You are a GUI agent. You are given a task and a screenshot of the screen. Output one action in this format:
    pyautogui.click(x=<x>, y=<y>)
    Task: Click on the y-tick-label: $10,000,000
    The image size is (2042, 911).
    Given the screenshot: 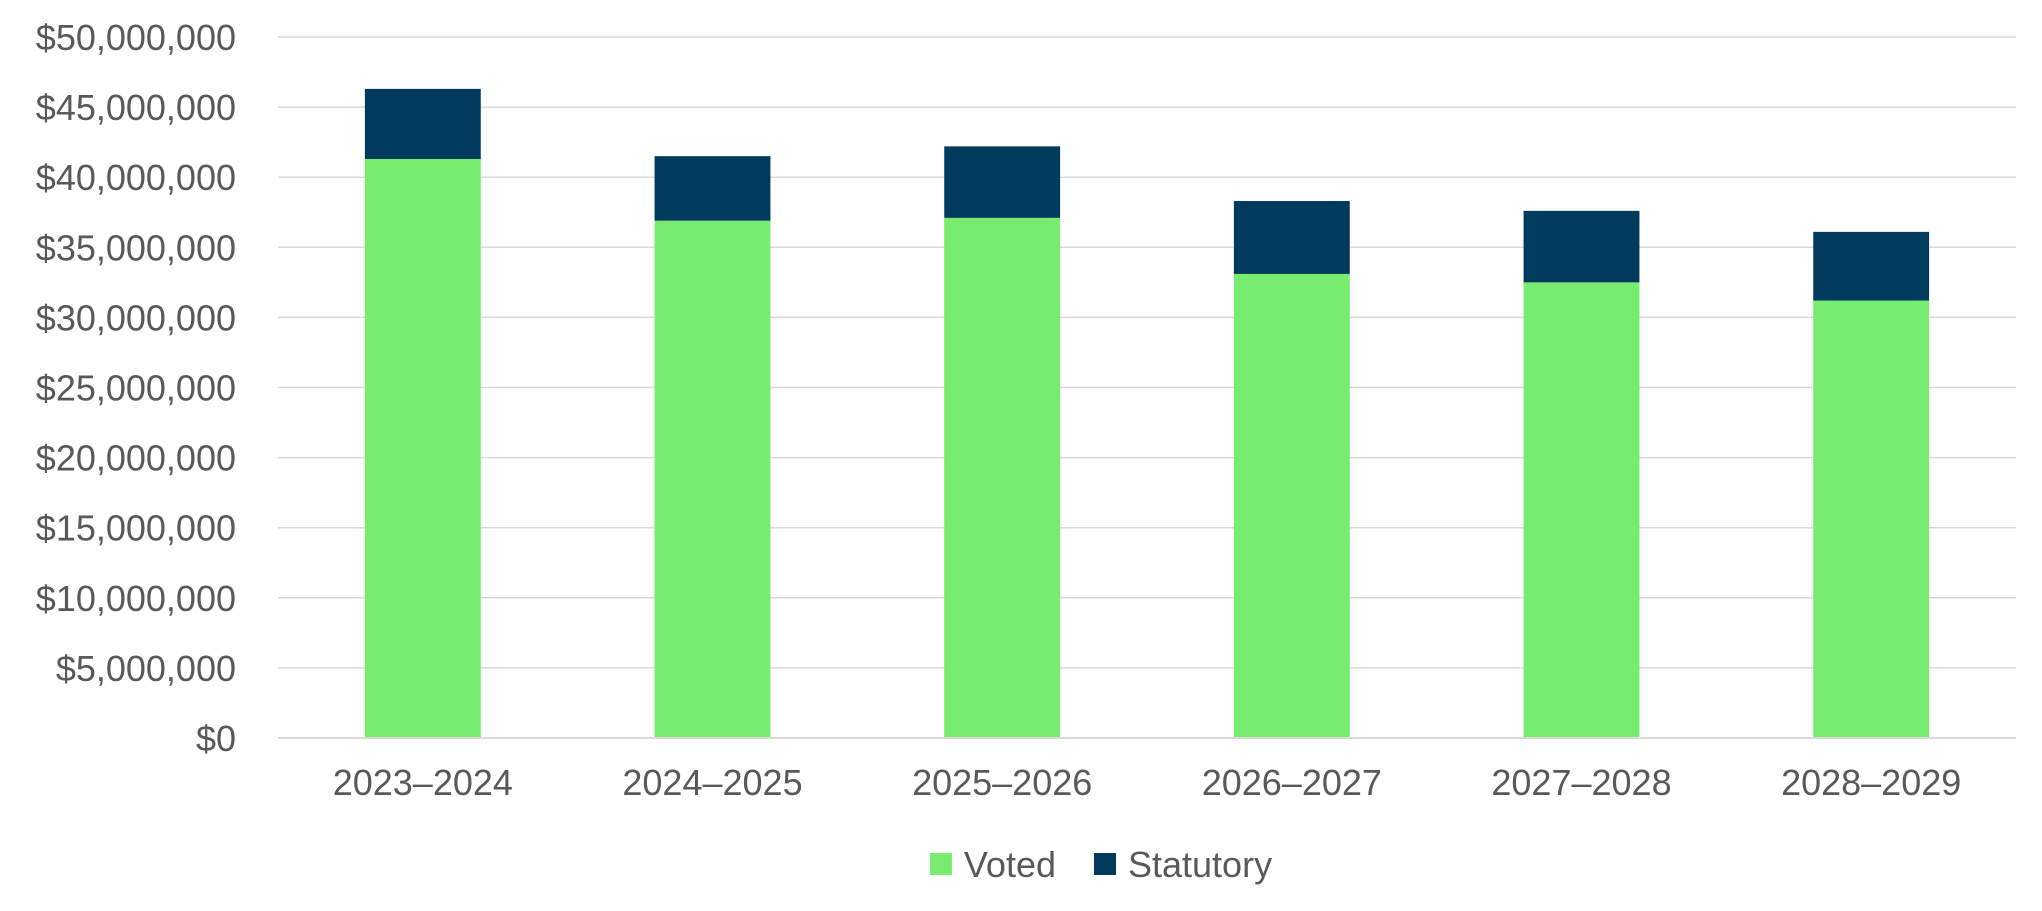 What is the action you would take?
    pyautogui.click(x=136, y=598)
    